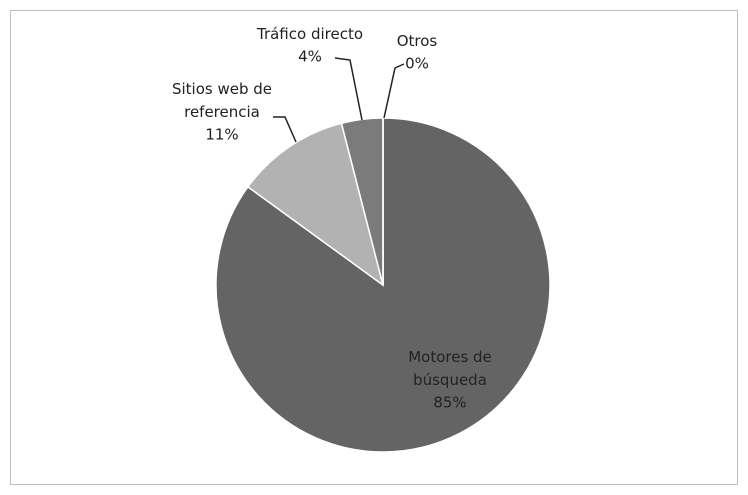 This screenshot has height=495, width=748. I want to click on slice-label: Sitios web de referencia, so click(222, 100).